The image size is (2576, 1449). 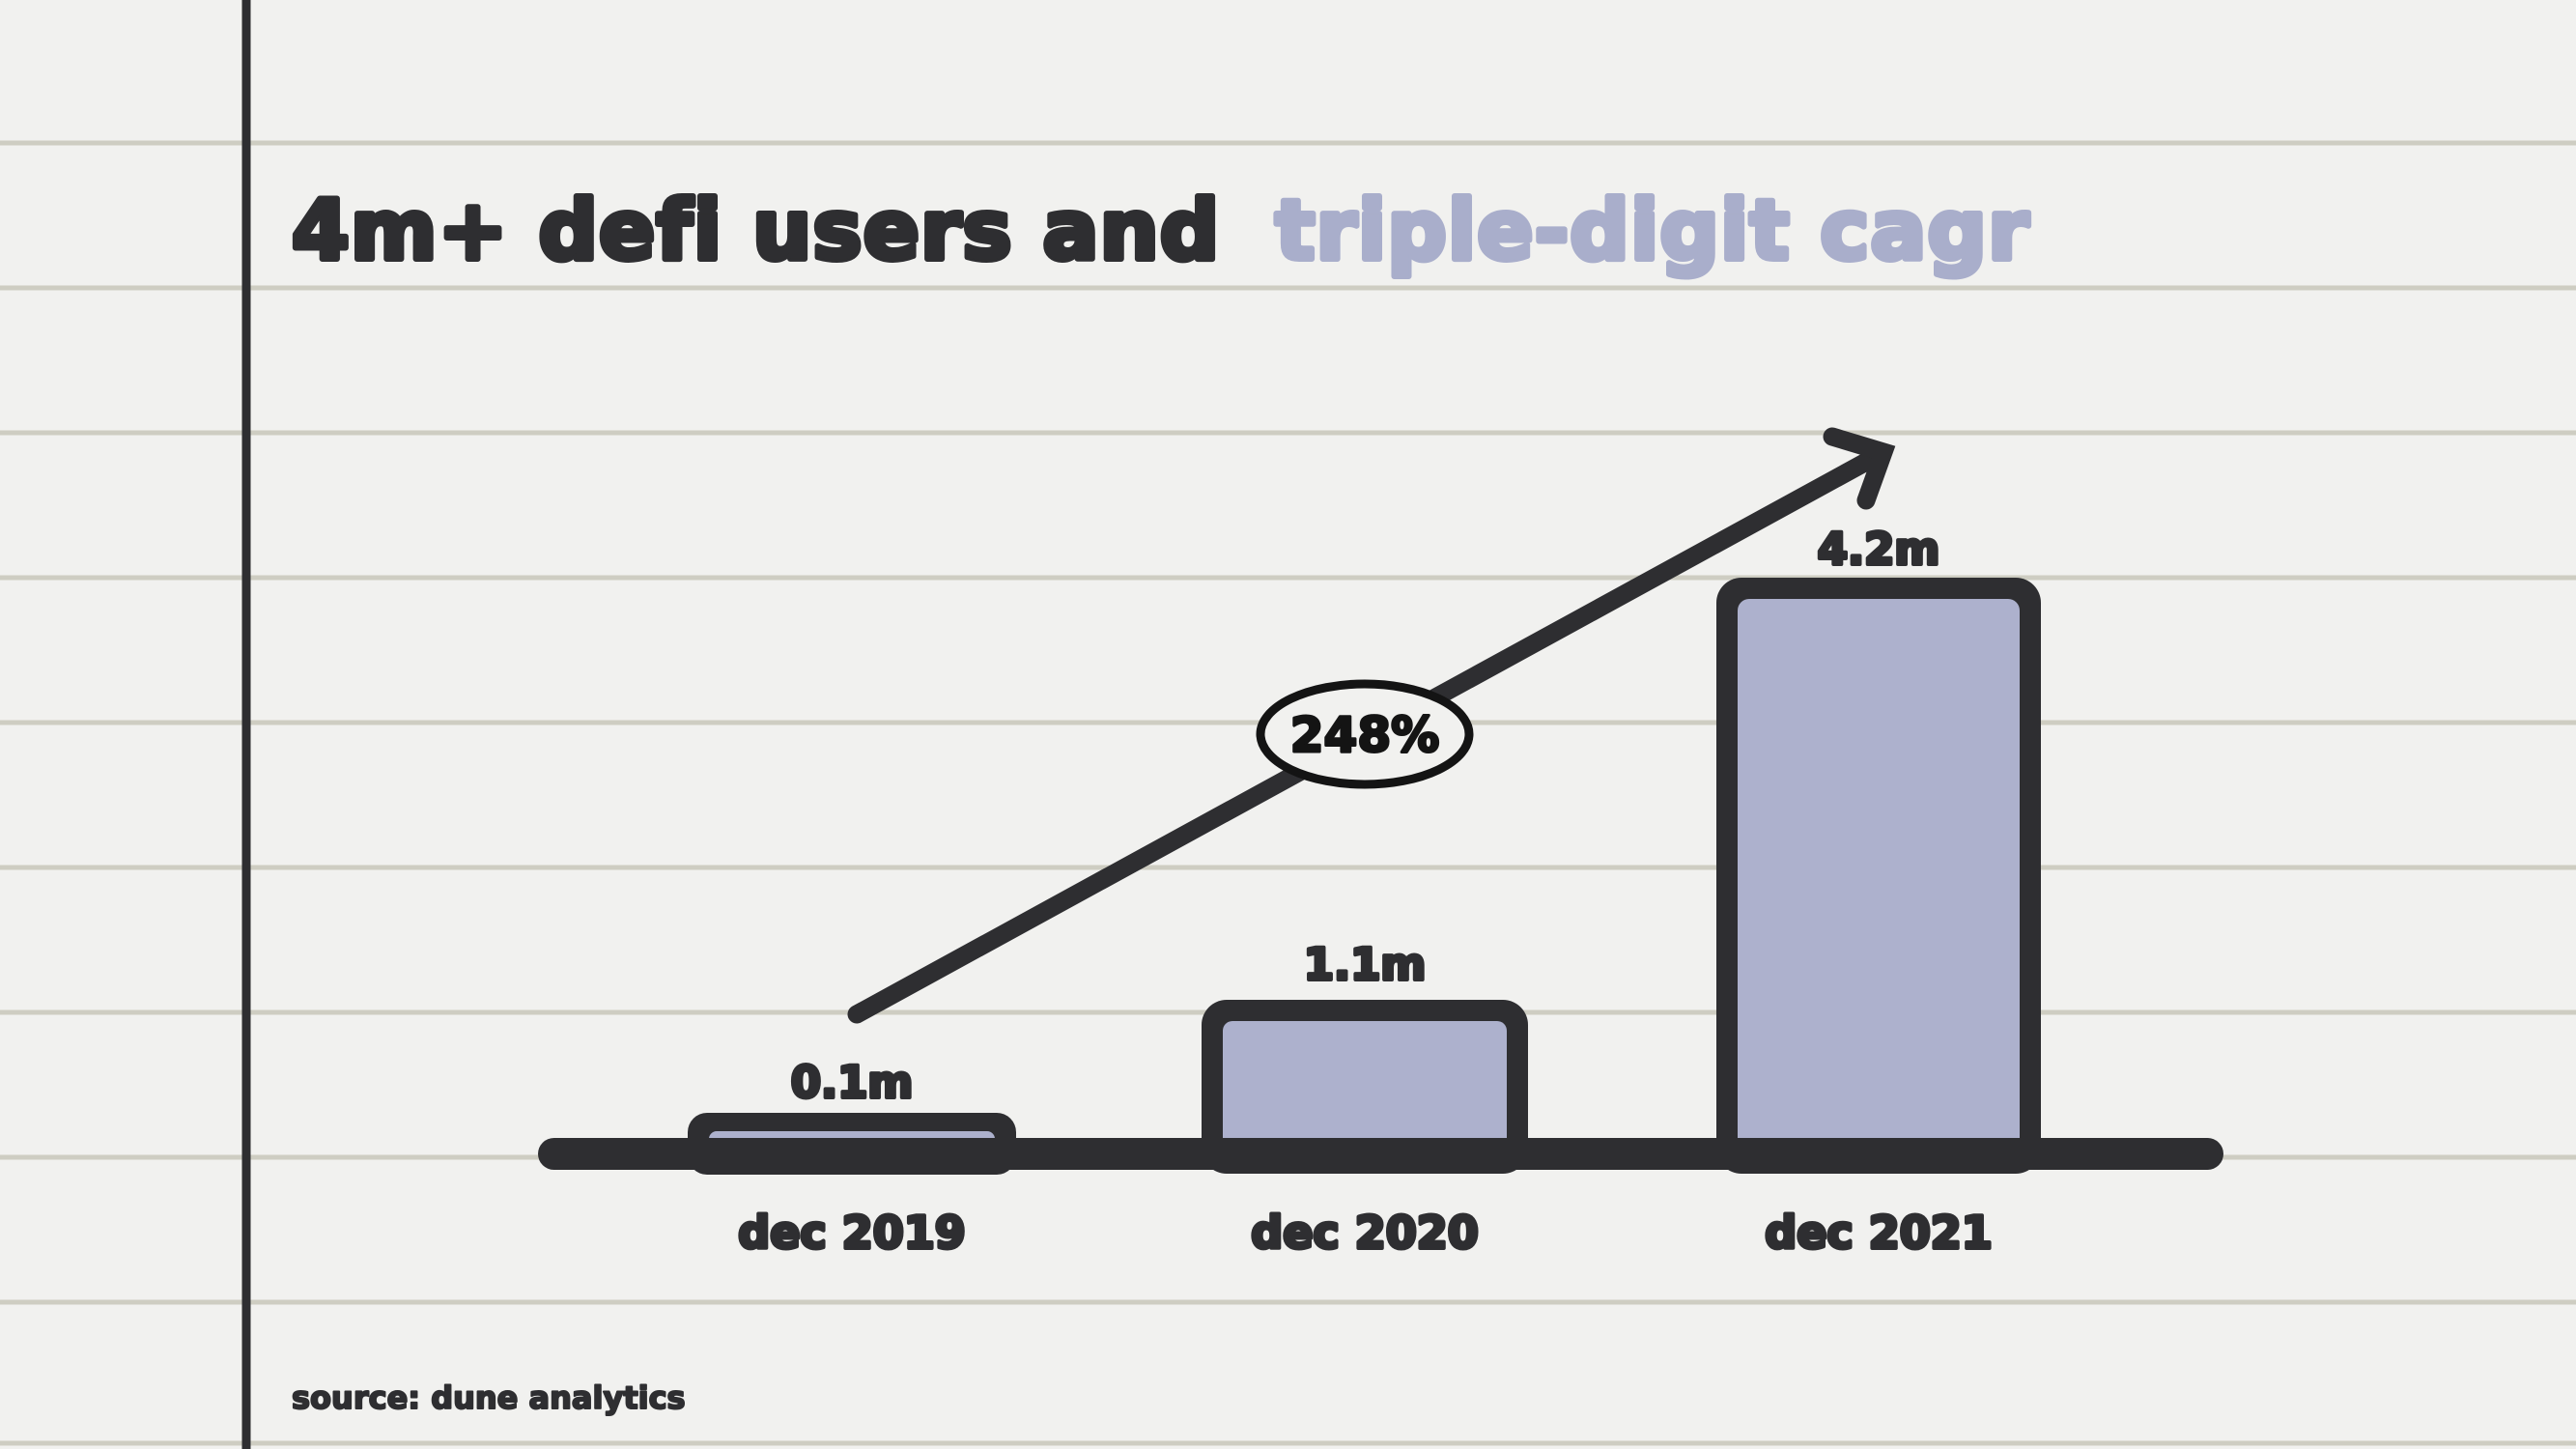 What do you see at coordinates (1859, 468) in the screenshot?
I see `arrow-head` at bounding box center [1859, 468].